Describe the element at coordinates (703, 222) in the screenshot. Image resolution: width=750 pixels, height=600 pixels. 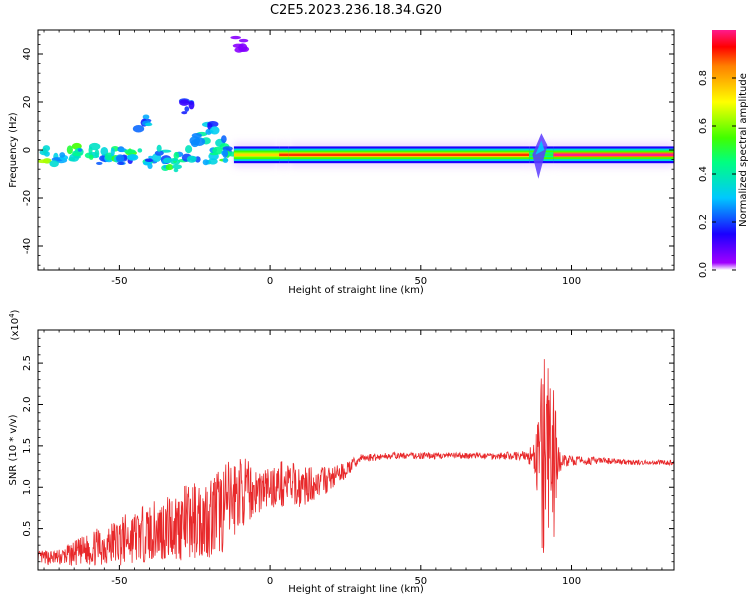
I see `colorbar-tick-label: 0.2` at that location.